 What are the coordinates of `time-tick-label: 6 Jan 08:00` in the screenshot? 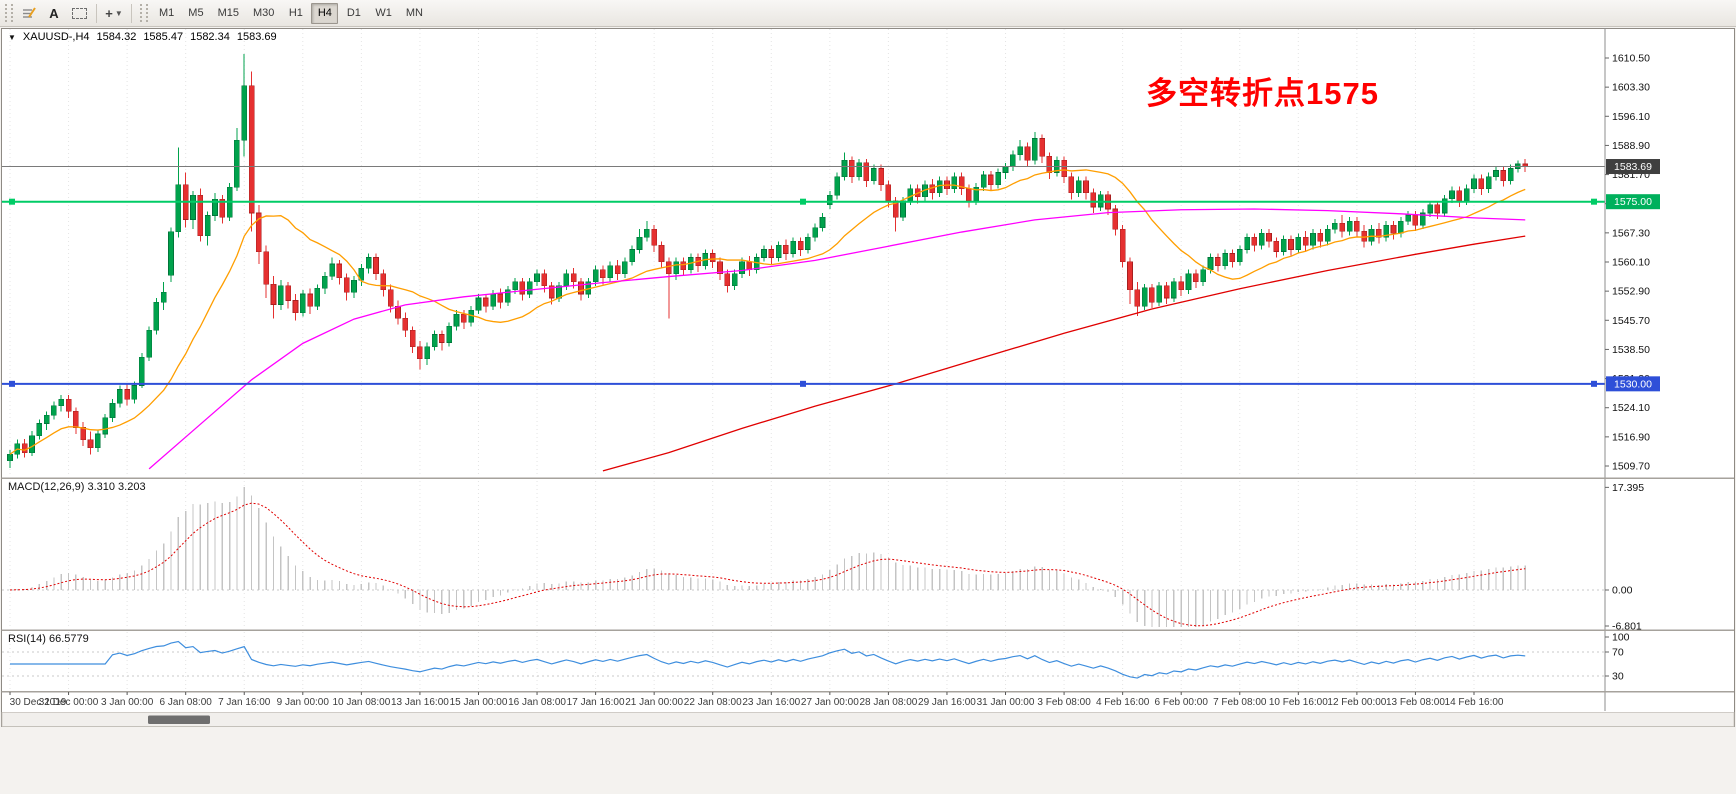 It's located at (186, 702).